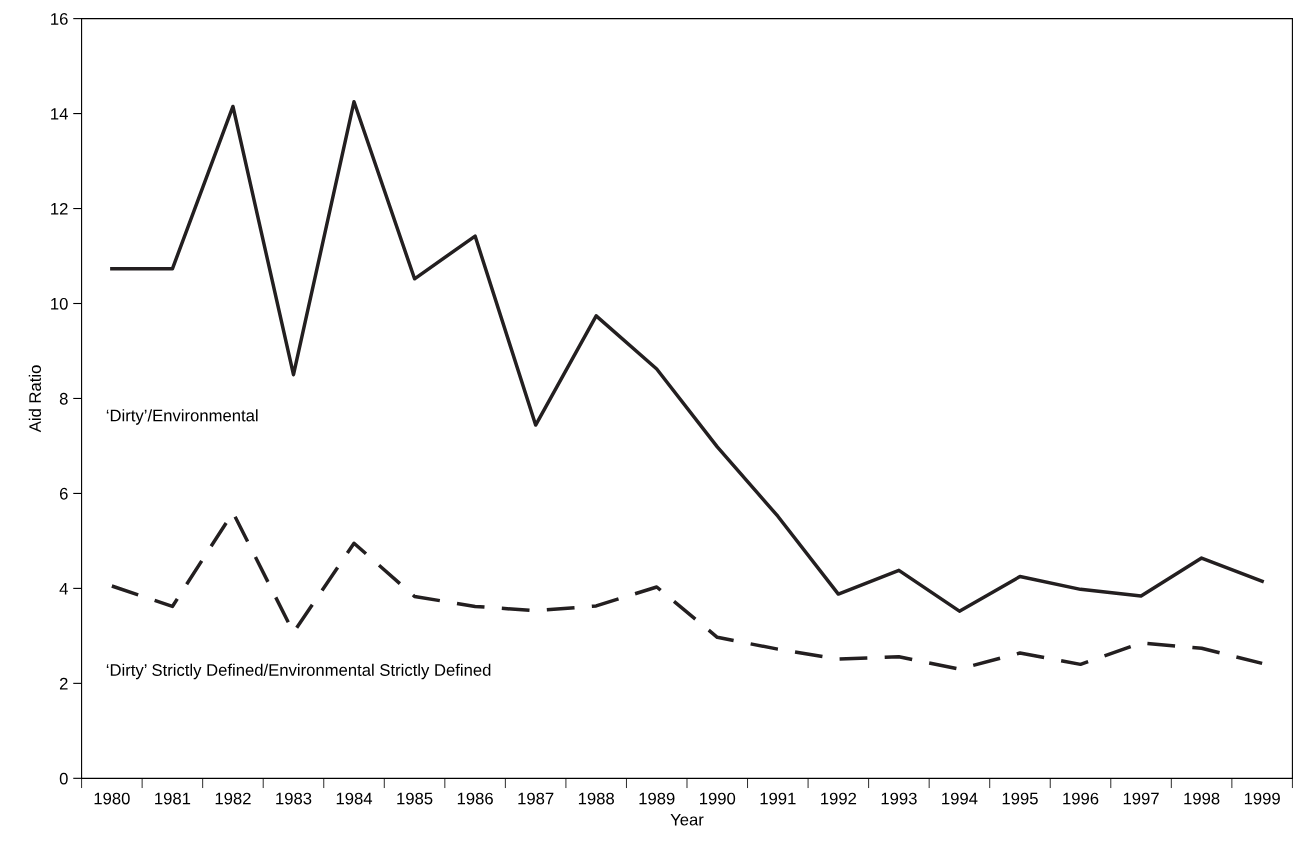 The width and height of the screenshot is (1295, 846). Describe the element at coordinates (687, 819) in the screenshot. I see `x-axis-title: Year` at that location.